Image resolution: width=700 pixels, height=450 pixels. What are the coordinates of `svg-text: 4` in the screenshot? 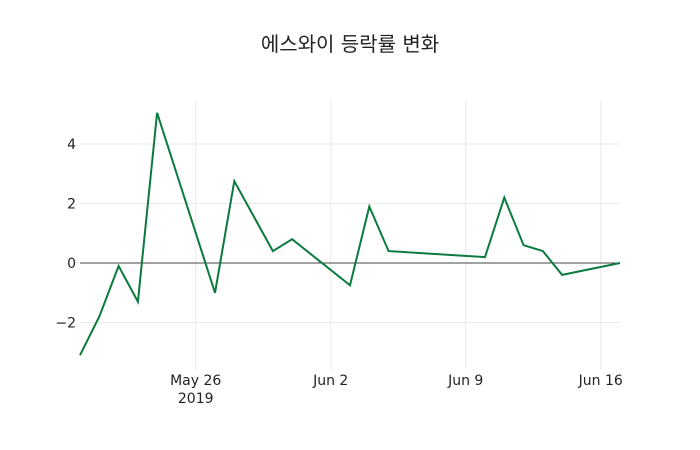 It's located at (71, 145).